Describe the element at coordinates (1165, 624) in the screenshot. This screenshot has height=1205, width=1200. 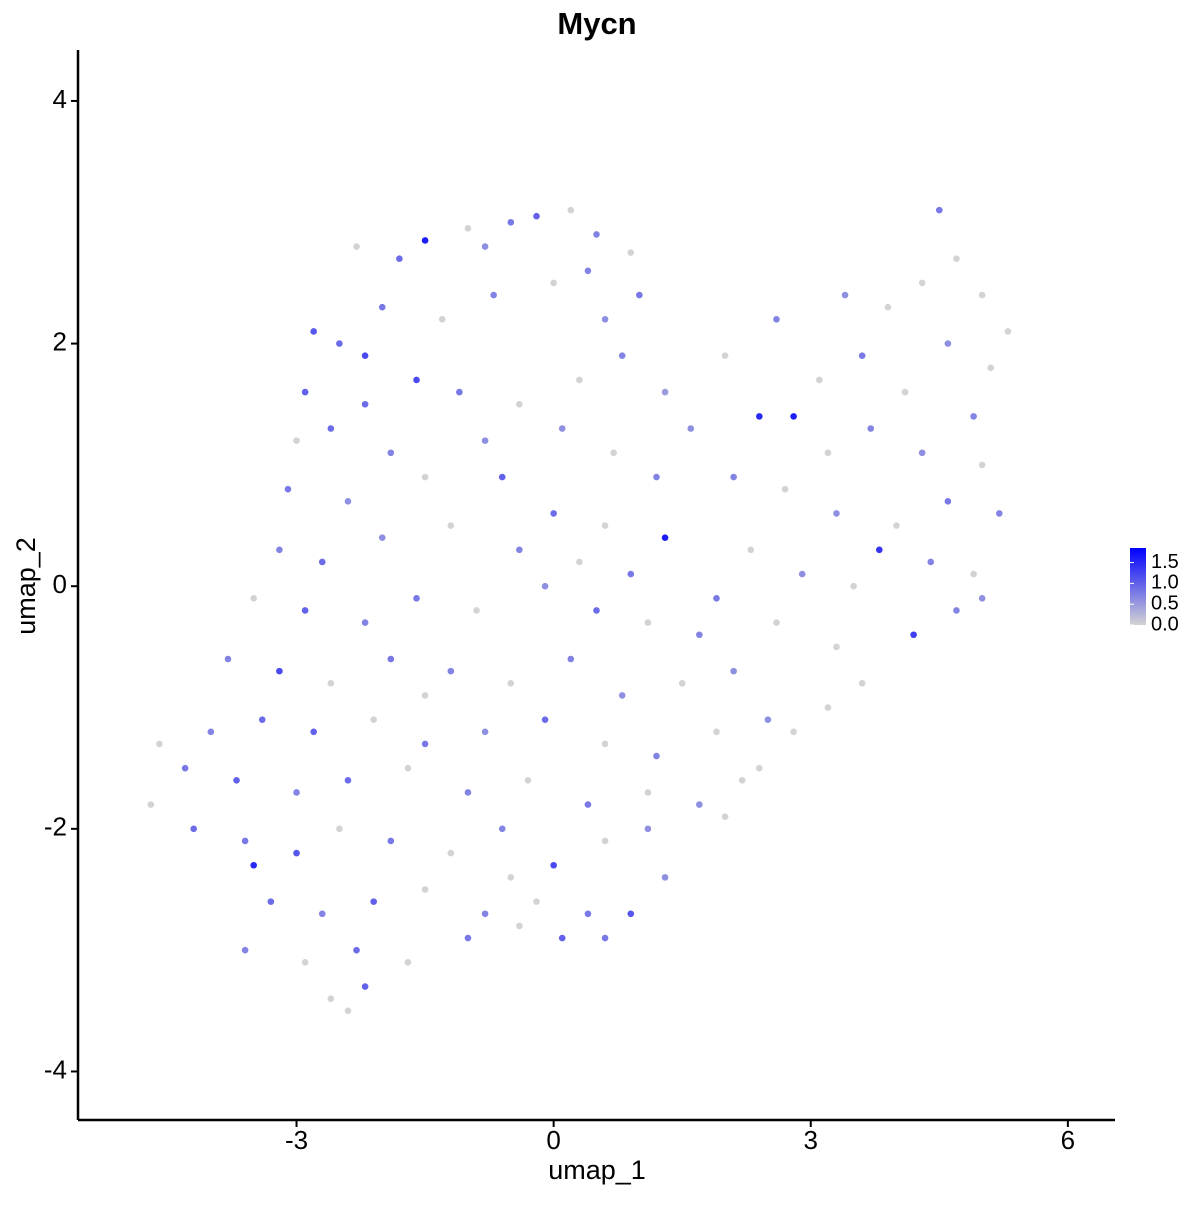
I see `colorbar-tick-label: 0.0` at that location.